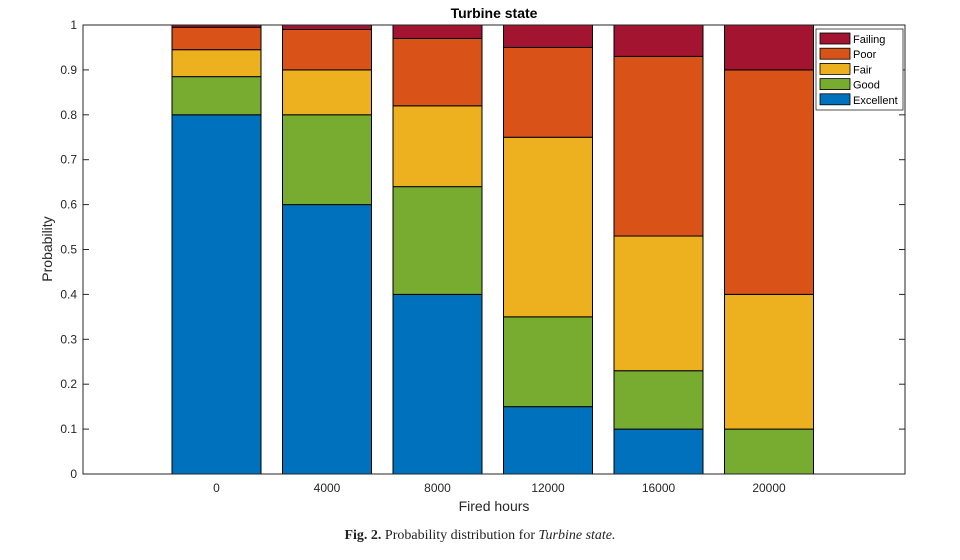  I want to click on y-tick-label: 0.1, so click(68, 429).